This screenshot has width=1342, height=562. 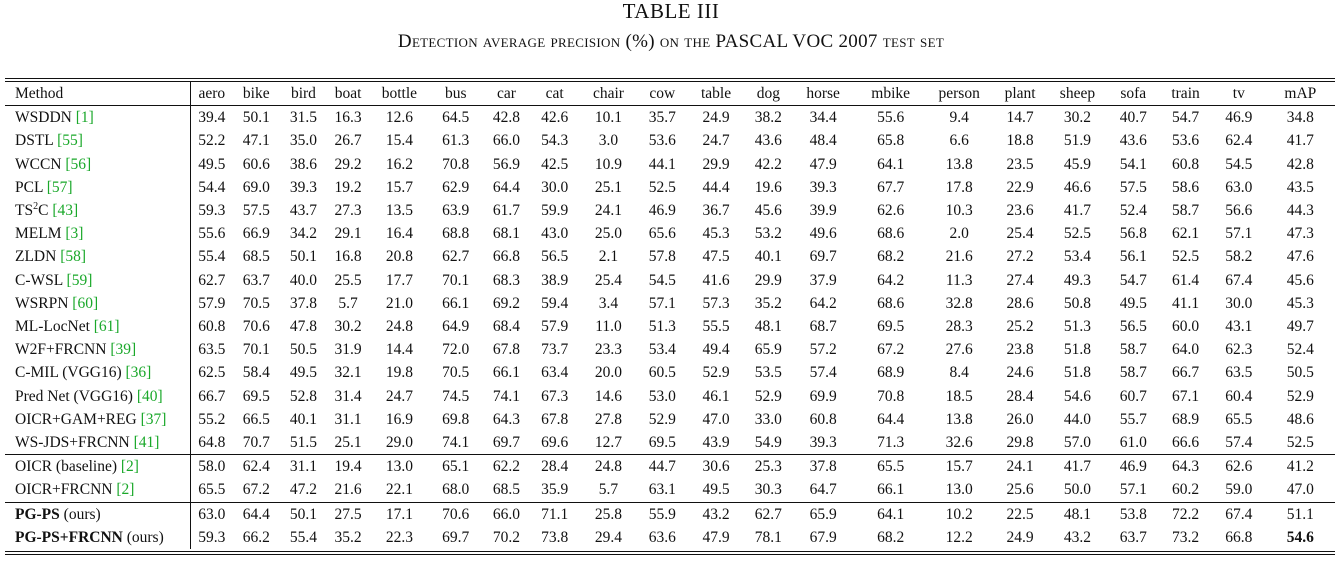 What do you see at coordinates (823, 490) in the screenshot?
I see `cell-horse: 64.7` at bounding box center [823, 490].